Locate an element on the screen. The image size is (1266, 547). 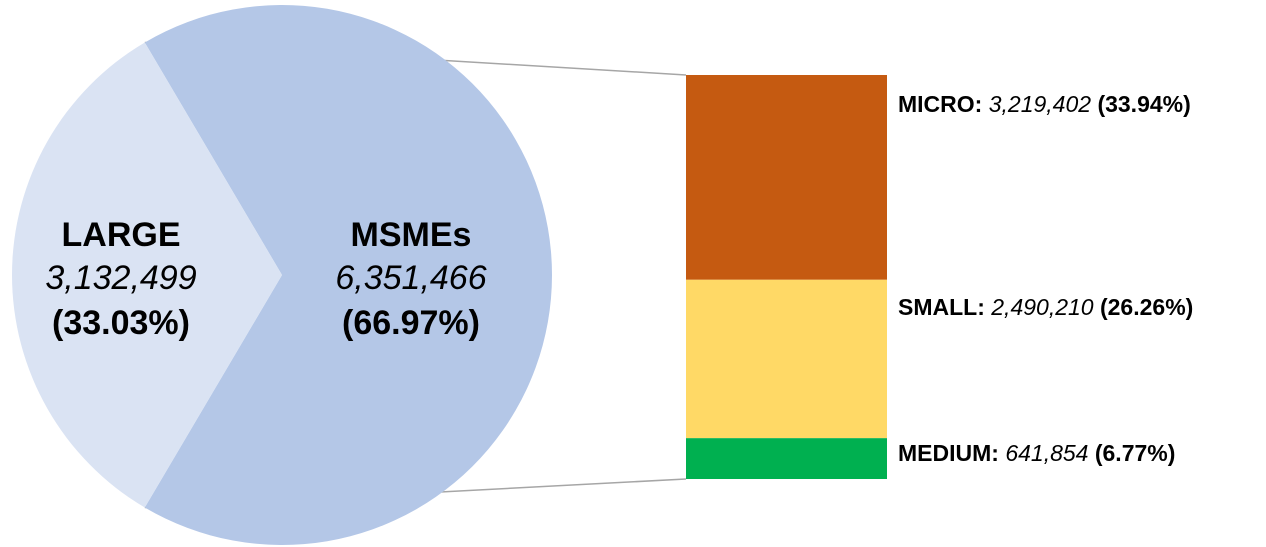
slice-name-large: LARGE is located at coordinates (121, 235).